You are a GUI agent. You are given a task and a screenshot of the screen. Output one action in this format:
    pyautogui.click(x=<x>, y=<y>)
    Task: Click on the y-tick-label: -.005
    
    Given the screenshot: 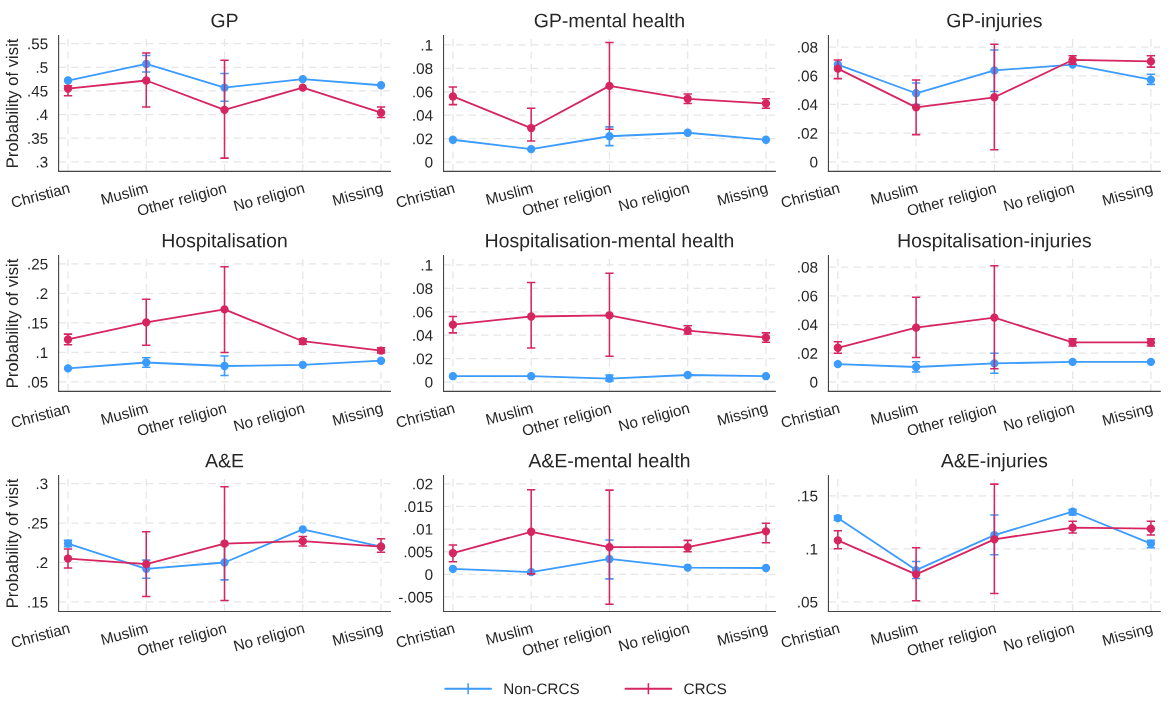 What is the action you would take?
    pyautogui.click(x=415, y=597)
    